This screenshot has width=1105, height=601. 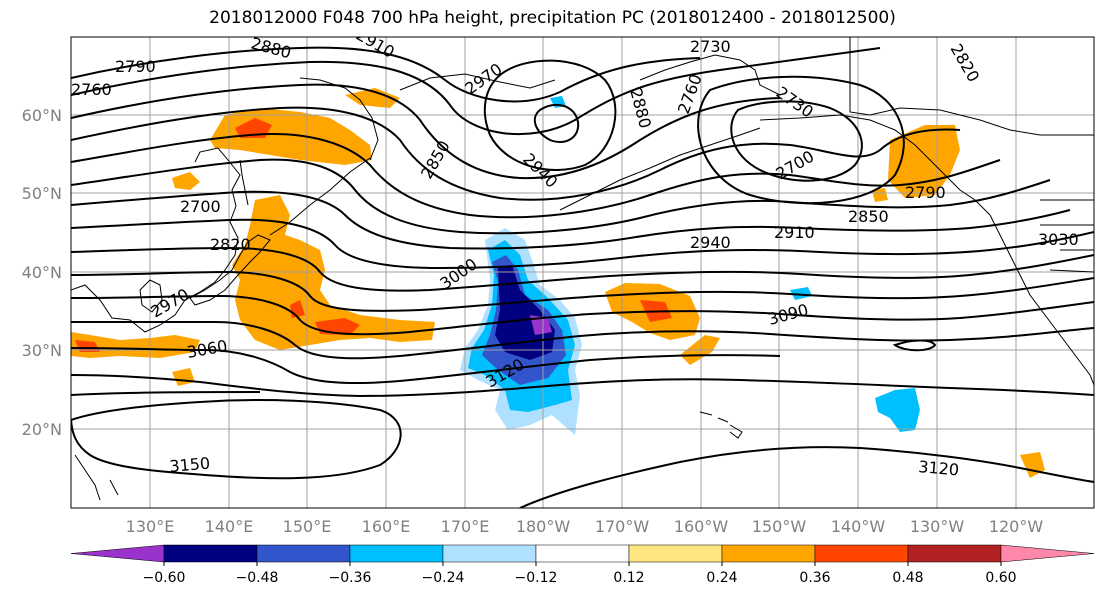 I want to click on lon-tick-label: 150°W, so click(x=779, y=526).